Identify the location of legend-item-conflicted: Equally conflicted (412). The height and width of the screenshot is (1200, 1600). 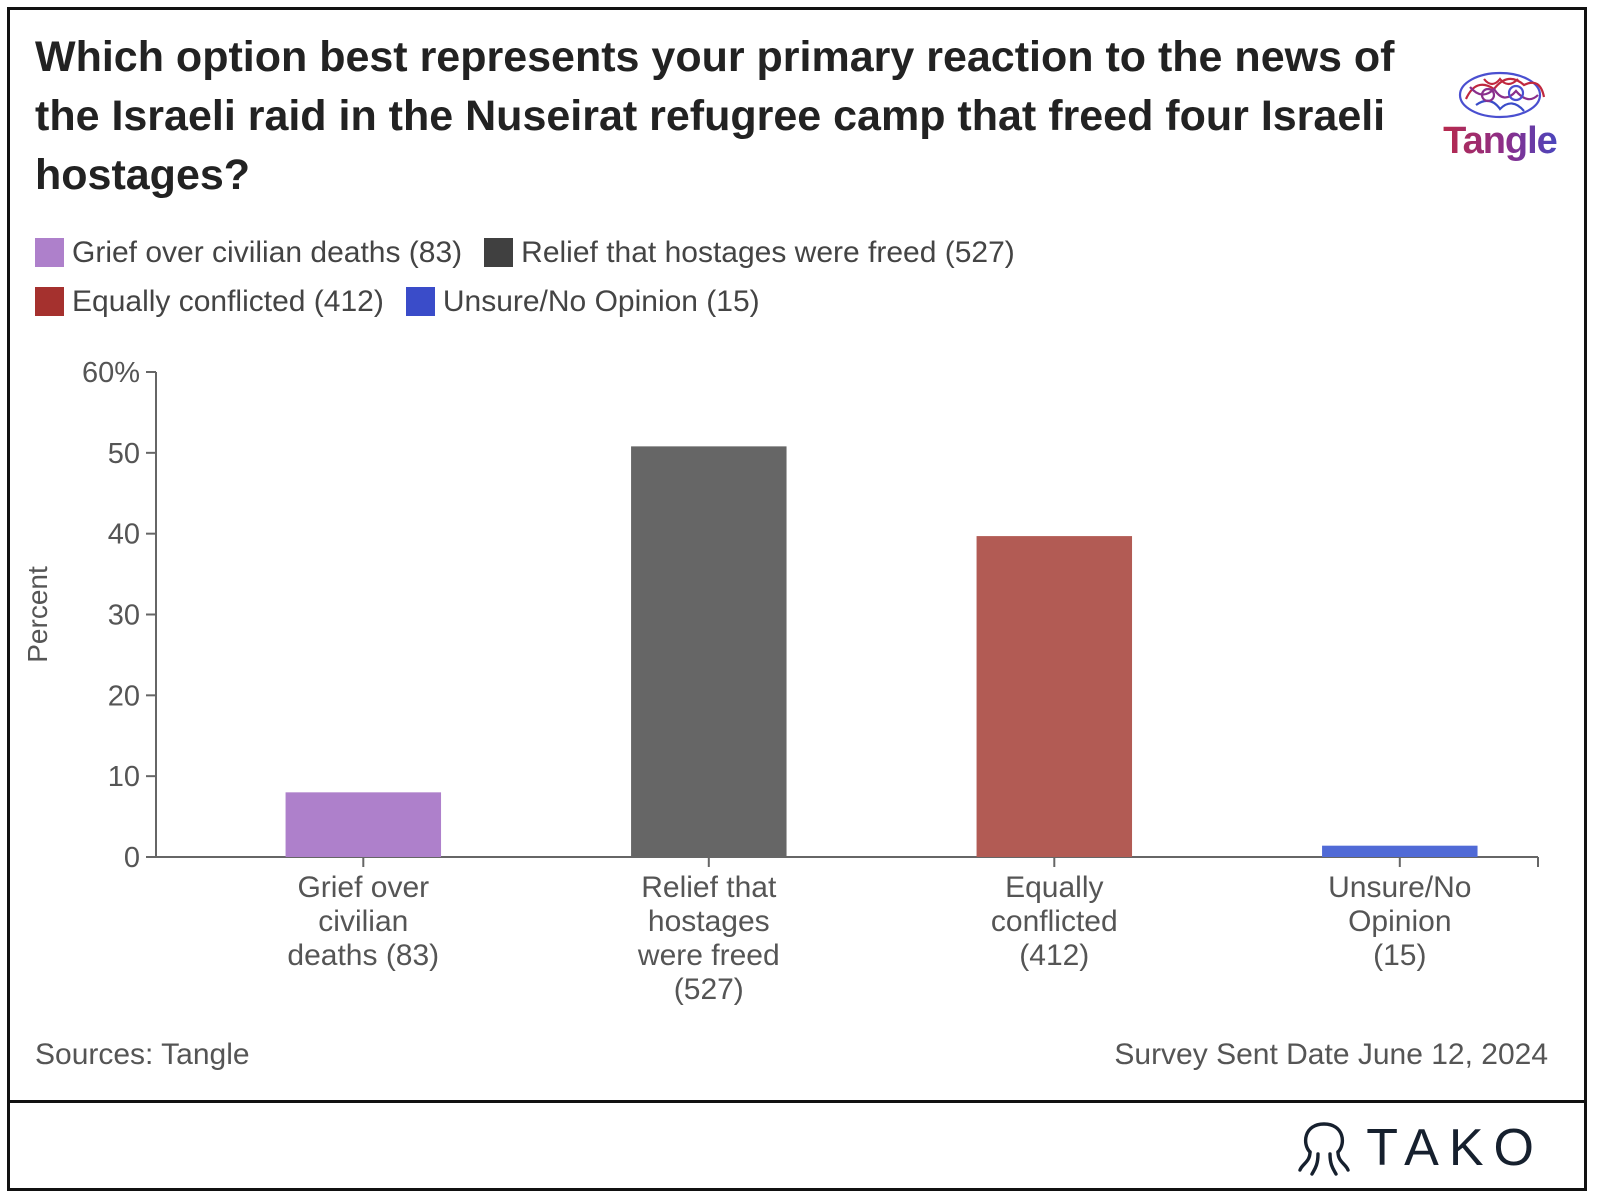
(209, 302).